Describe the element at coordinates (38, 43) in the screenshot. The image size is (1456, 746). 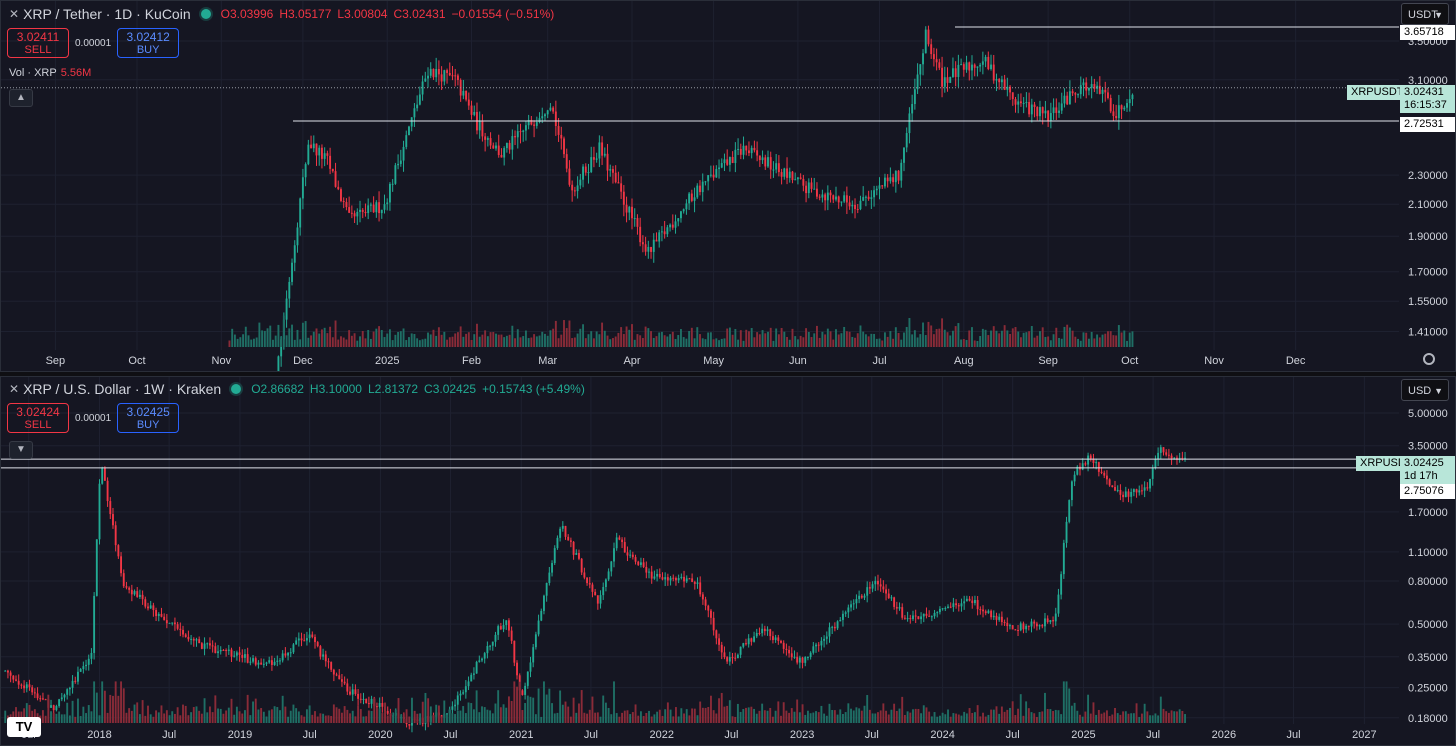
I see `sell-button: 3.02411 SELL` at that location.